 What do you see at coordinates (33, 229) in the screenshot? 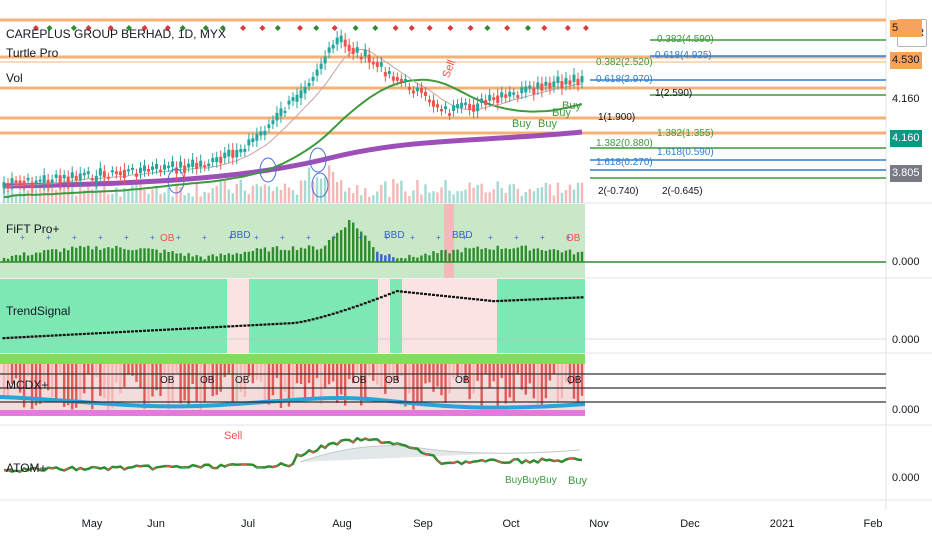
I see `pane-title-fift: FiFT Pro+` at bounding box center [33, 229].